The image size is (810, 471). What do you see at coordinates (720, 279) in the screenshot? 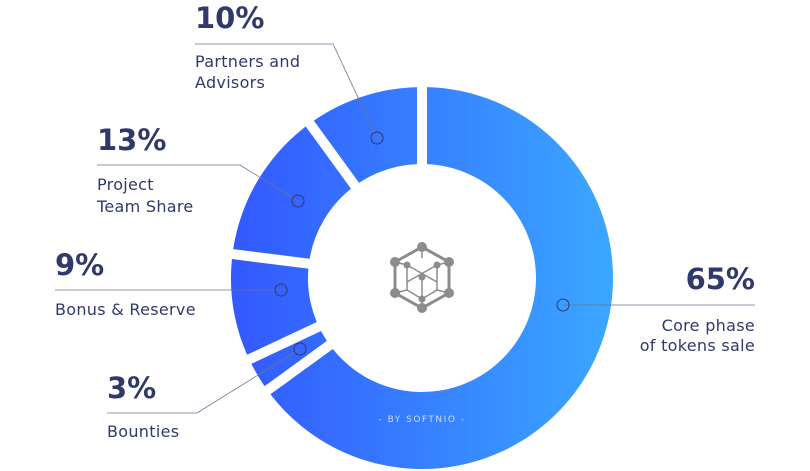
I see `slice-percent-label: 65%` at bounding box center [720, 279].